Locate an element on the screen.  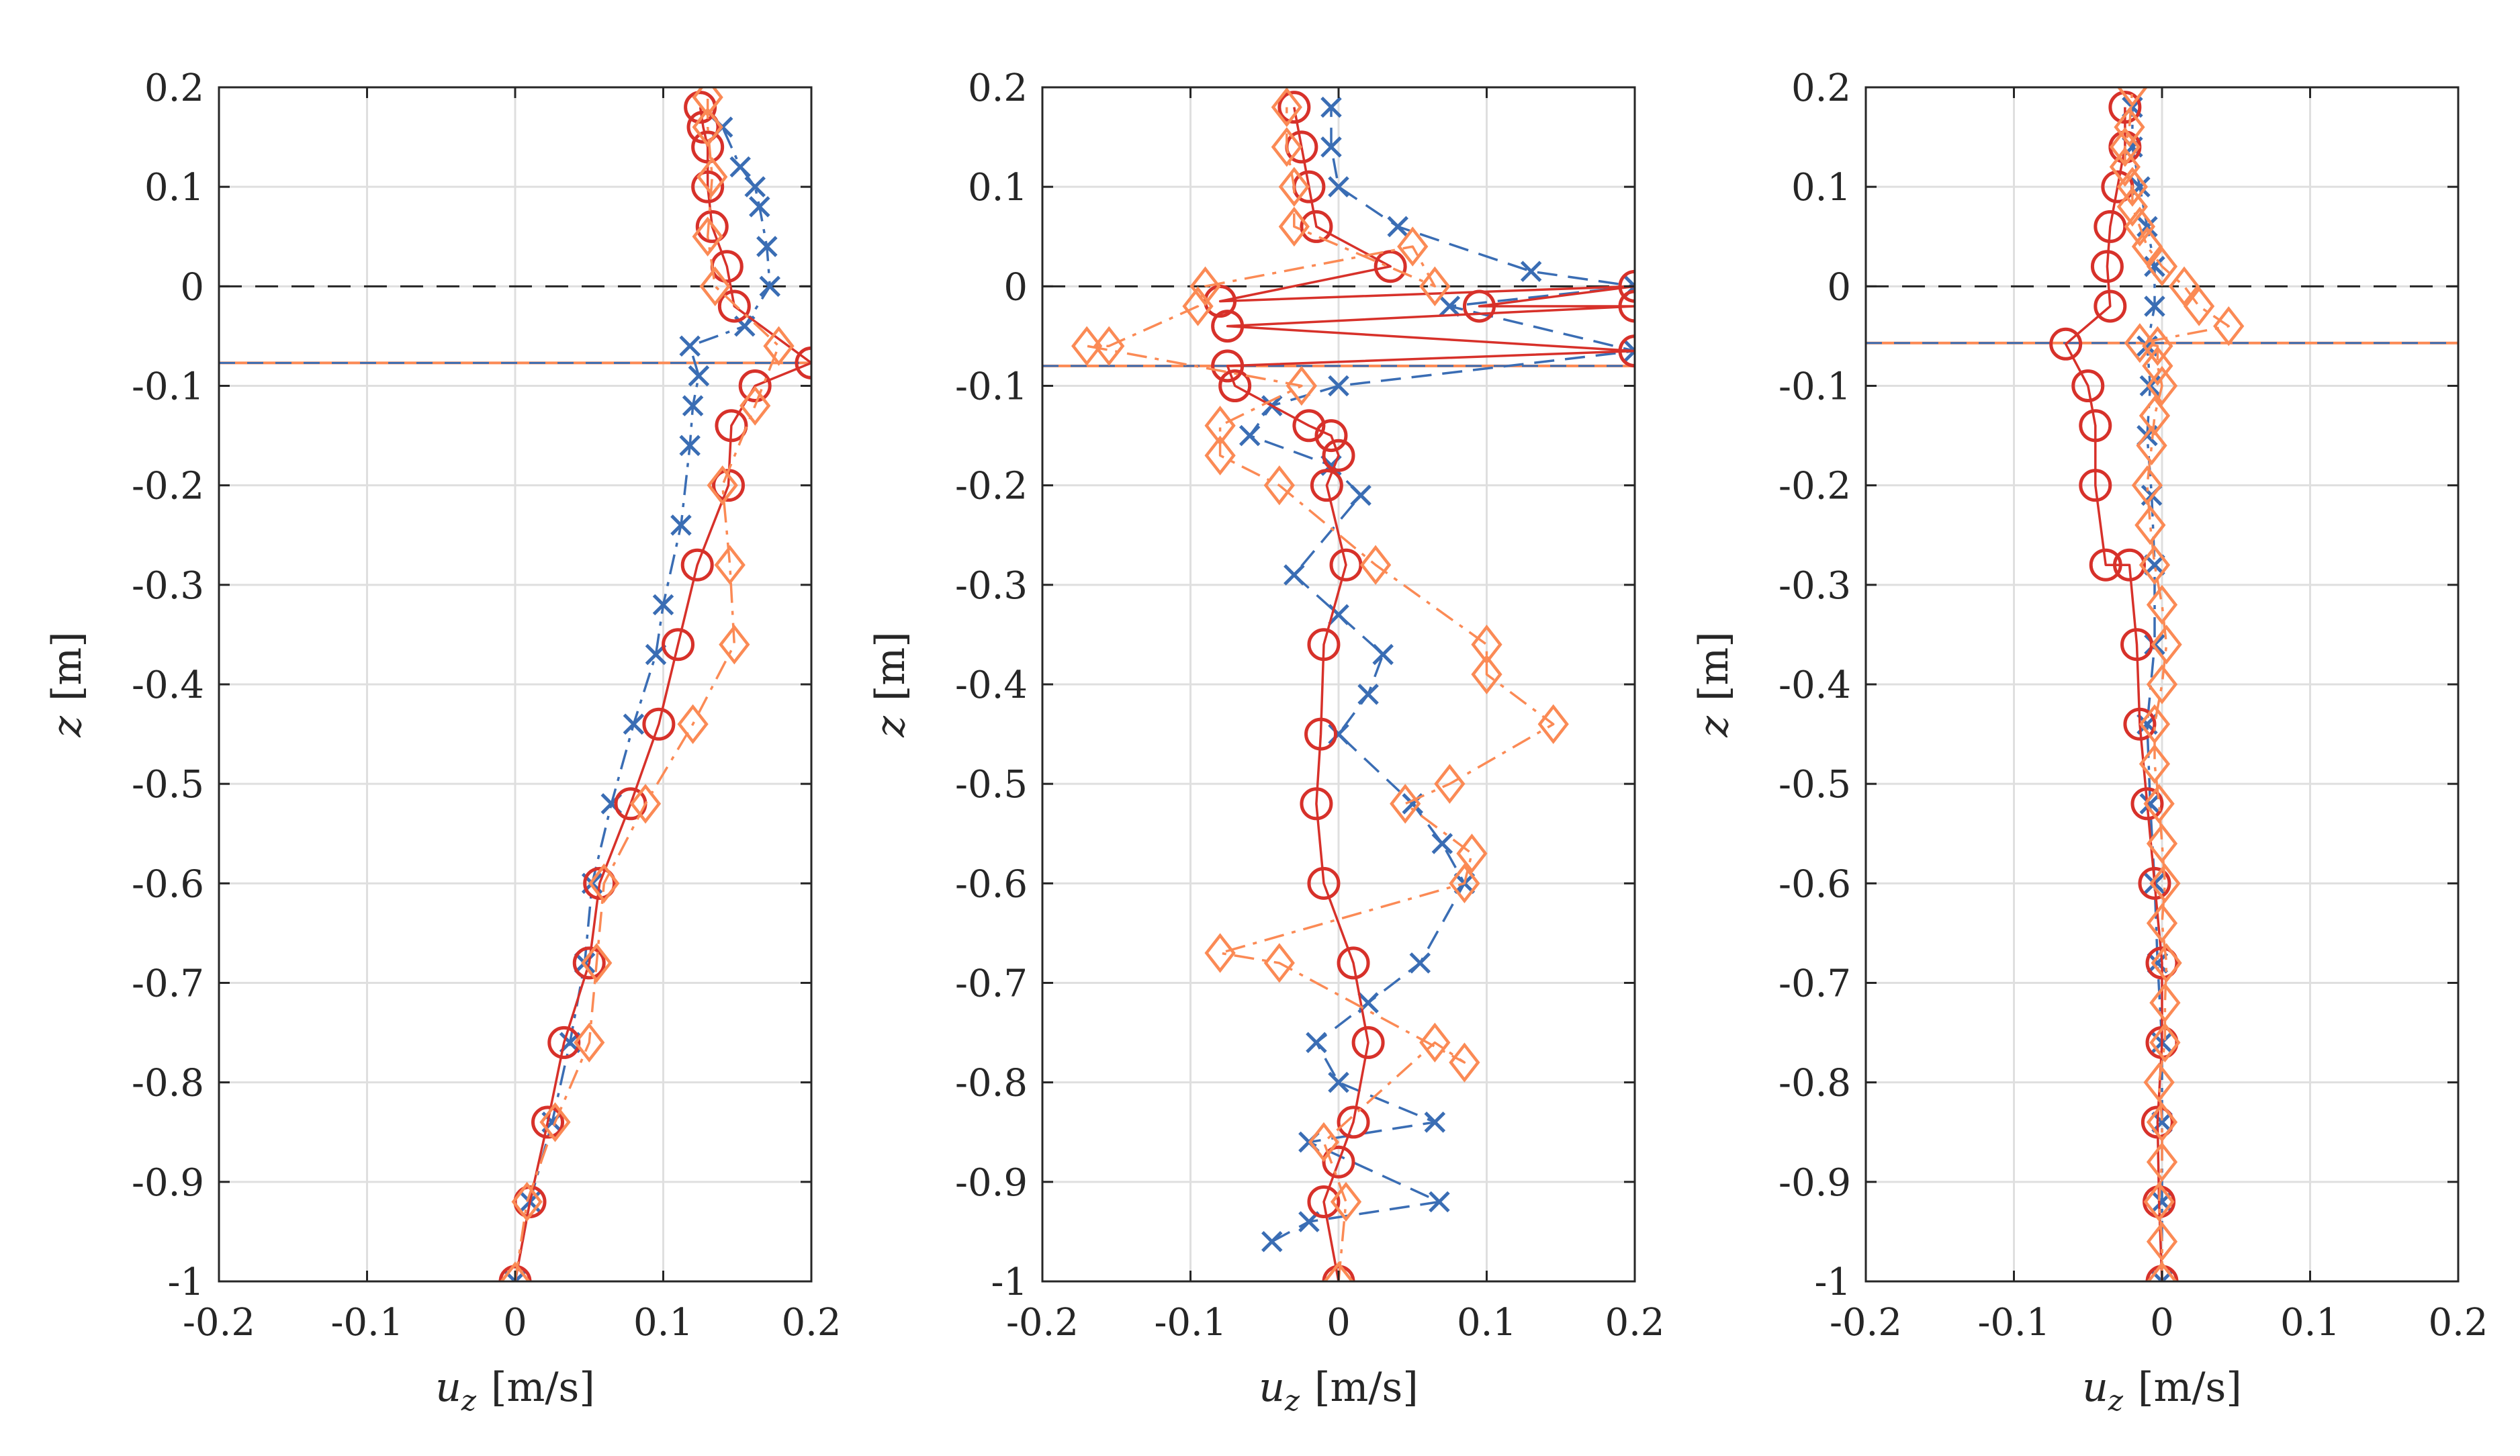
x-axis-label-unit: [m/s] is located at coordinates (1367, 1387).